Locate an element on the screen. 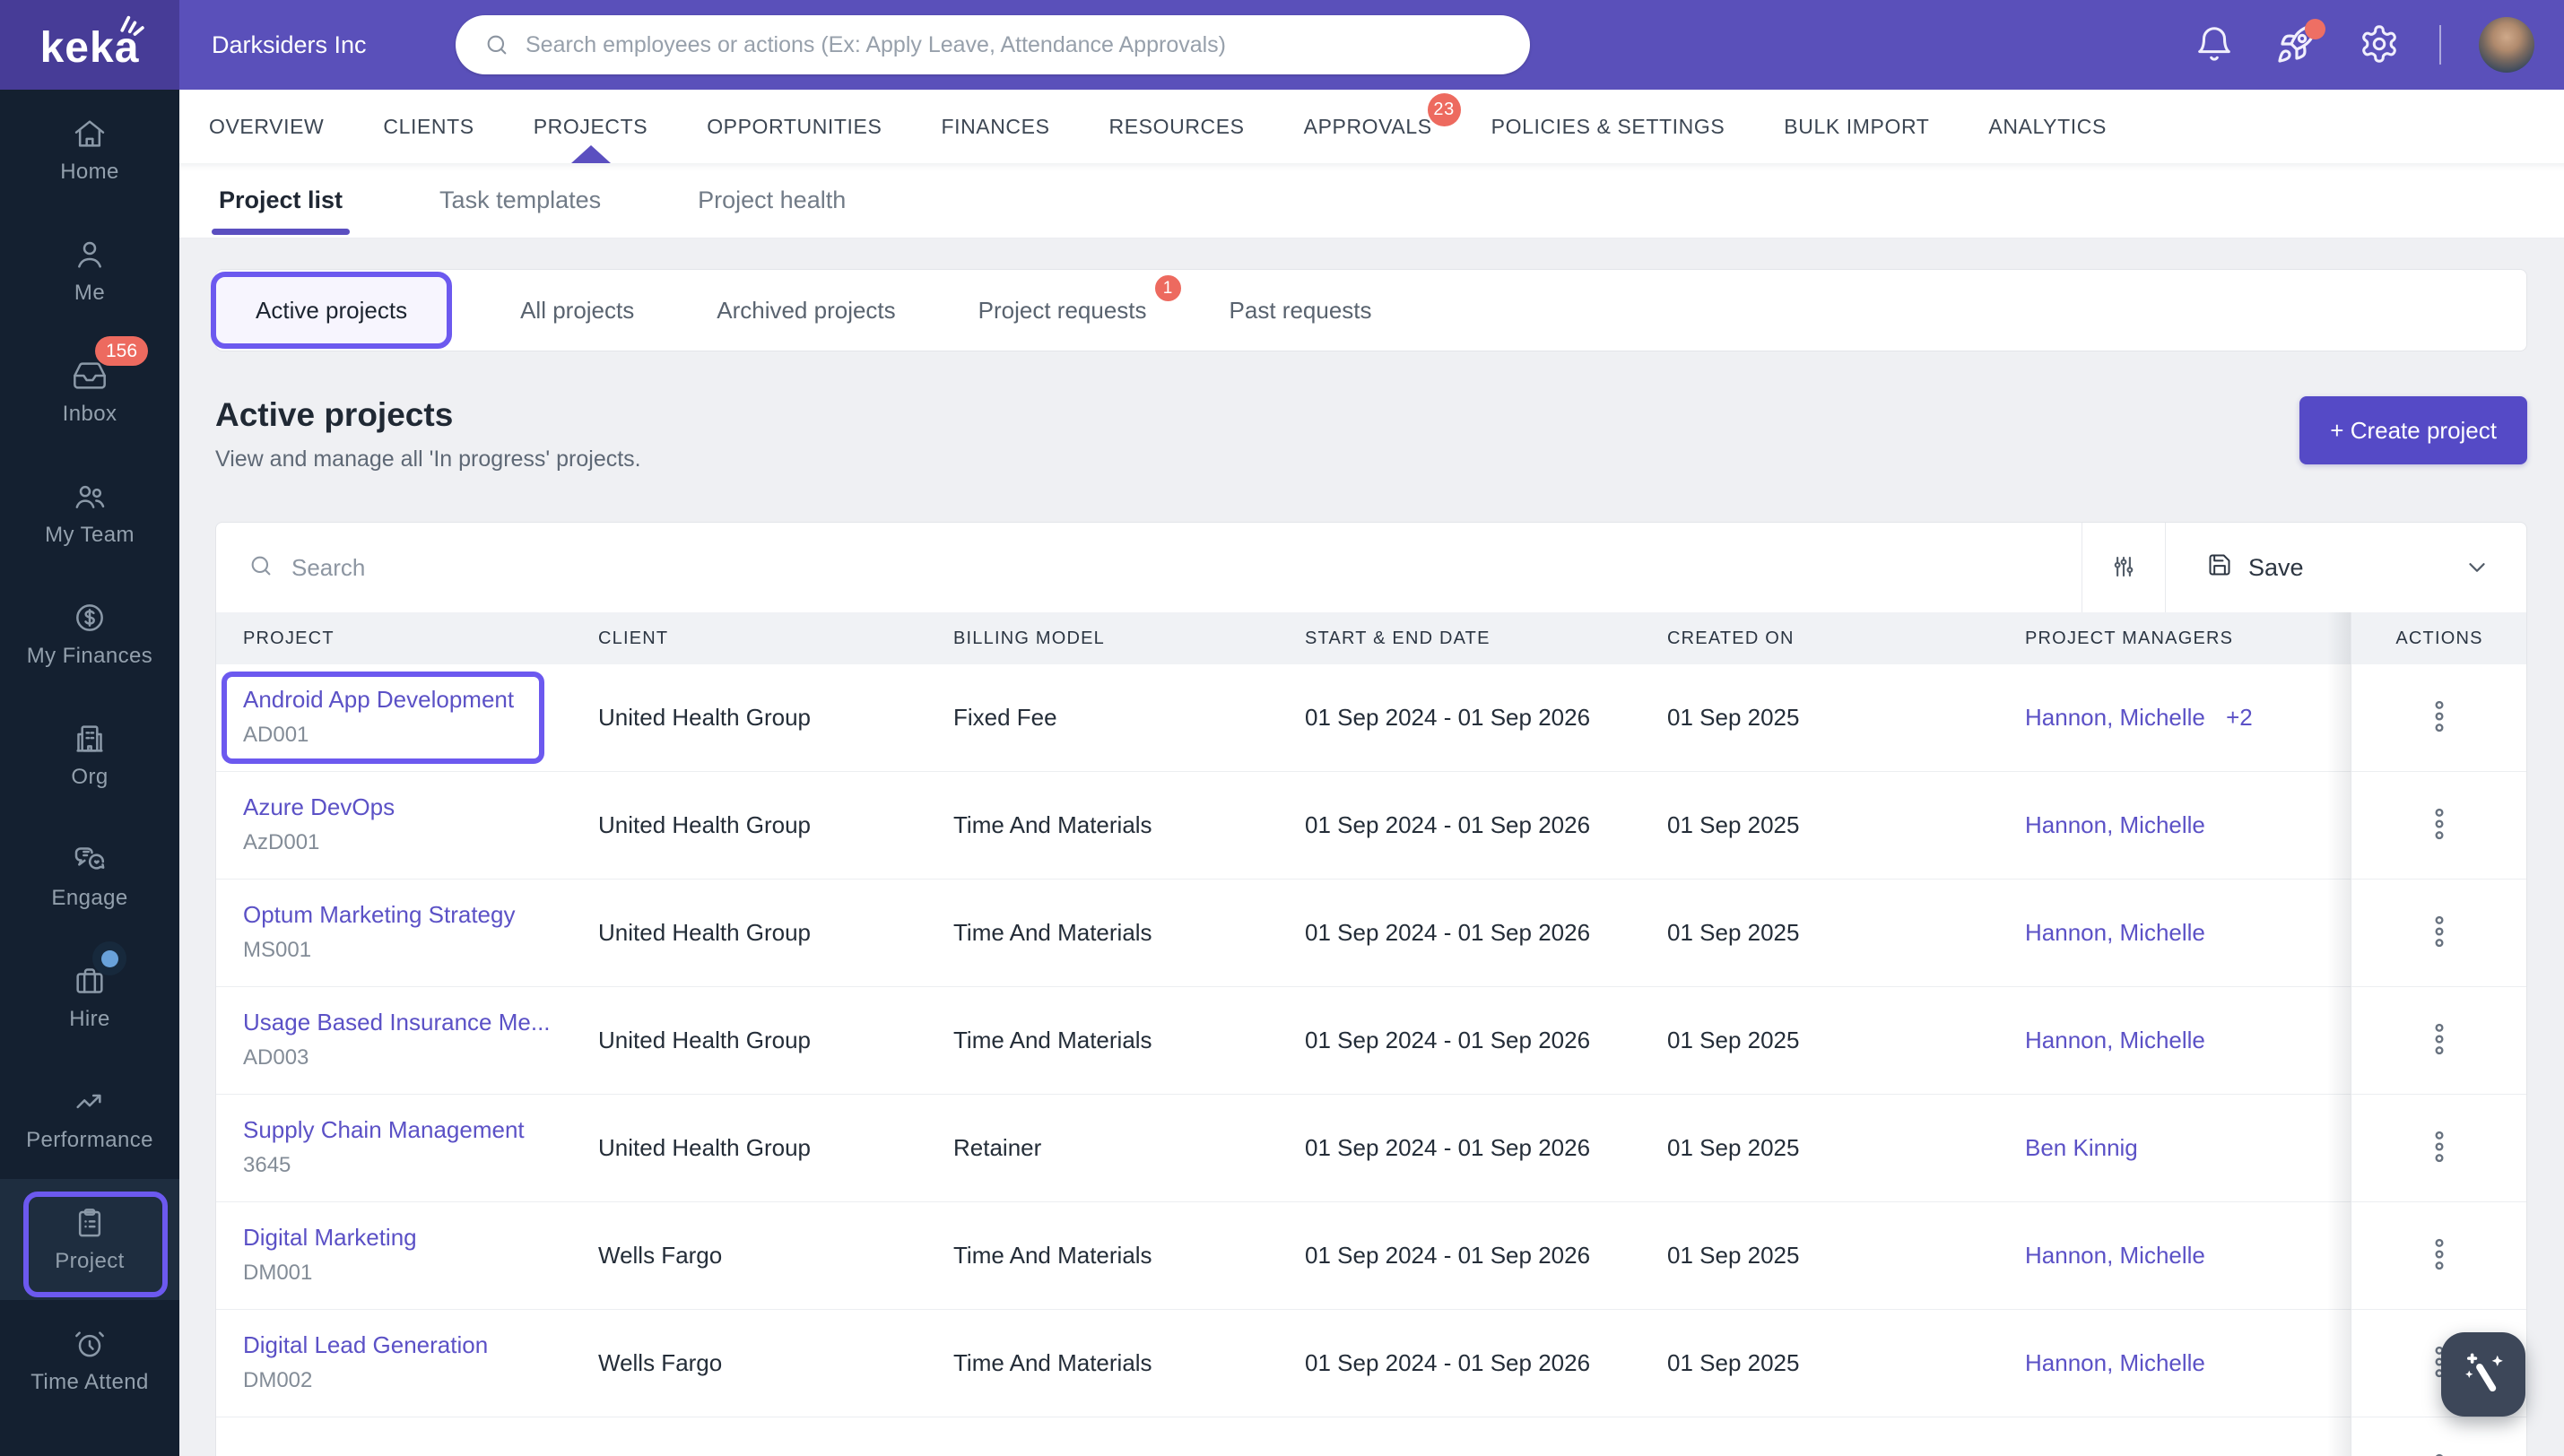 The image size is (2564, 1456). sidebar-item-engage: Engage is located at coordinates (89, 876).